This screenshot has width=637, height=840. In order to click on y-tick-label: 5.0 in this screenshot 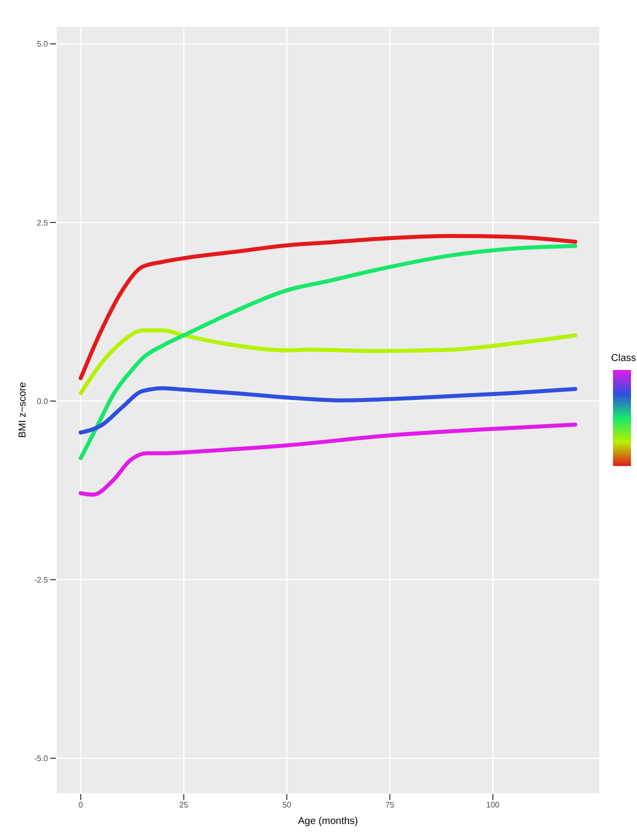, I will do `click(42, 44)`.